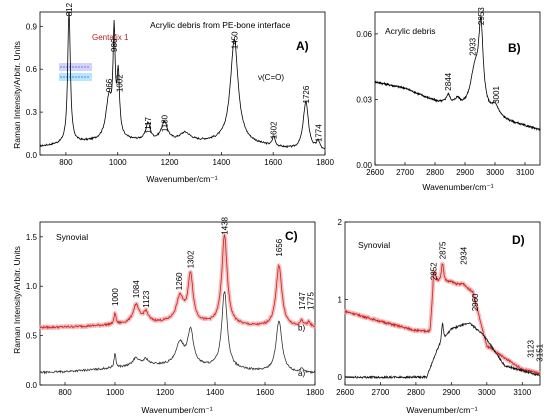  Describe the element at coordinates (114, 45) in the screenshot. I see `peak-label: 986` at that location.